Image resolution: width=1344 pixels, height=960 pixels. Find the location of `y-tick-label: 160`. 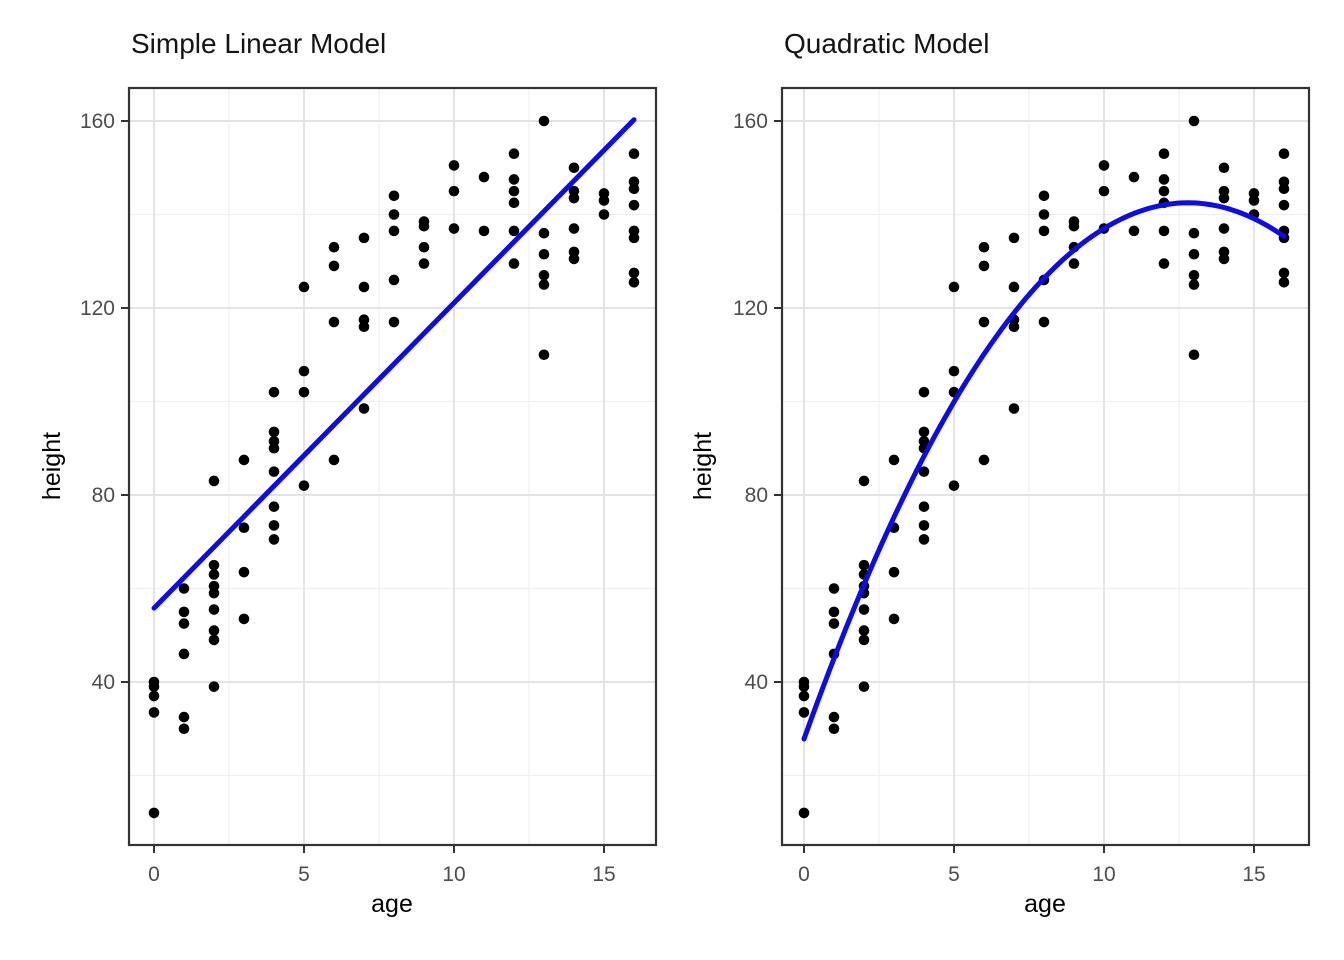

y-tick-label: 160 is located at coordinates (97, 121).